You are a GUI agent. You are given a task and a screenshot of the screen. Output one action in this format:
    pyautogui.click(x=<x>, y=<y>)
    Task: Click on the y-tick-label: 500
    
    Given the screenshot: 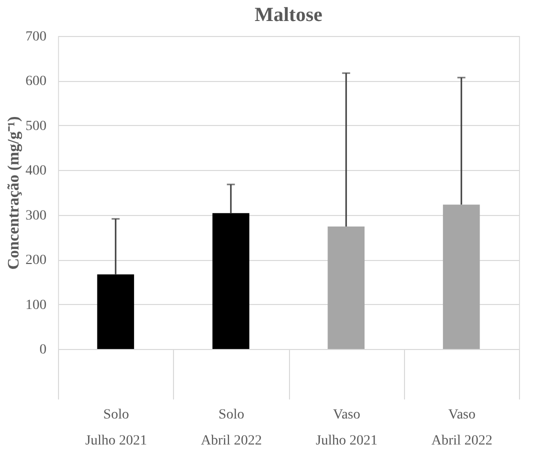 What is the action you would take?
    pyautogui.click(x=36, y=126)
    